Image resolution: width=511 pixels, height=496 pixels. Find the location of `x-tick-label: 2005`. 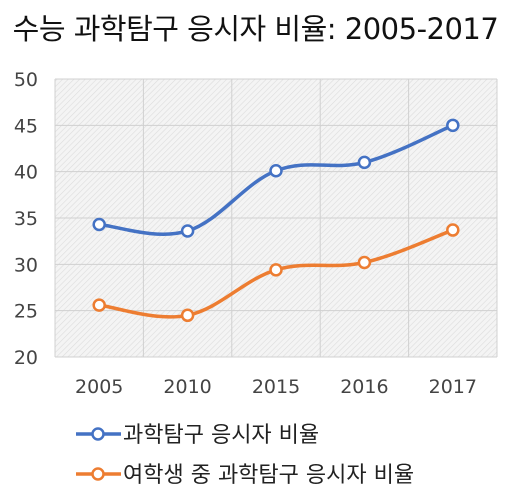

x-tick-label: 2005 is located at coordinates (99, 387).